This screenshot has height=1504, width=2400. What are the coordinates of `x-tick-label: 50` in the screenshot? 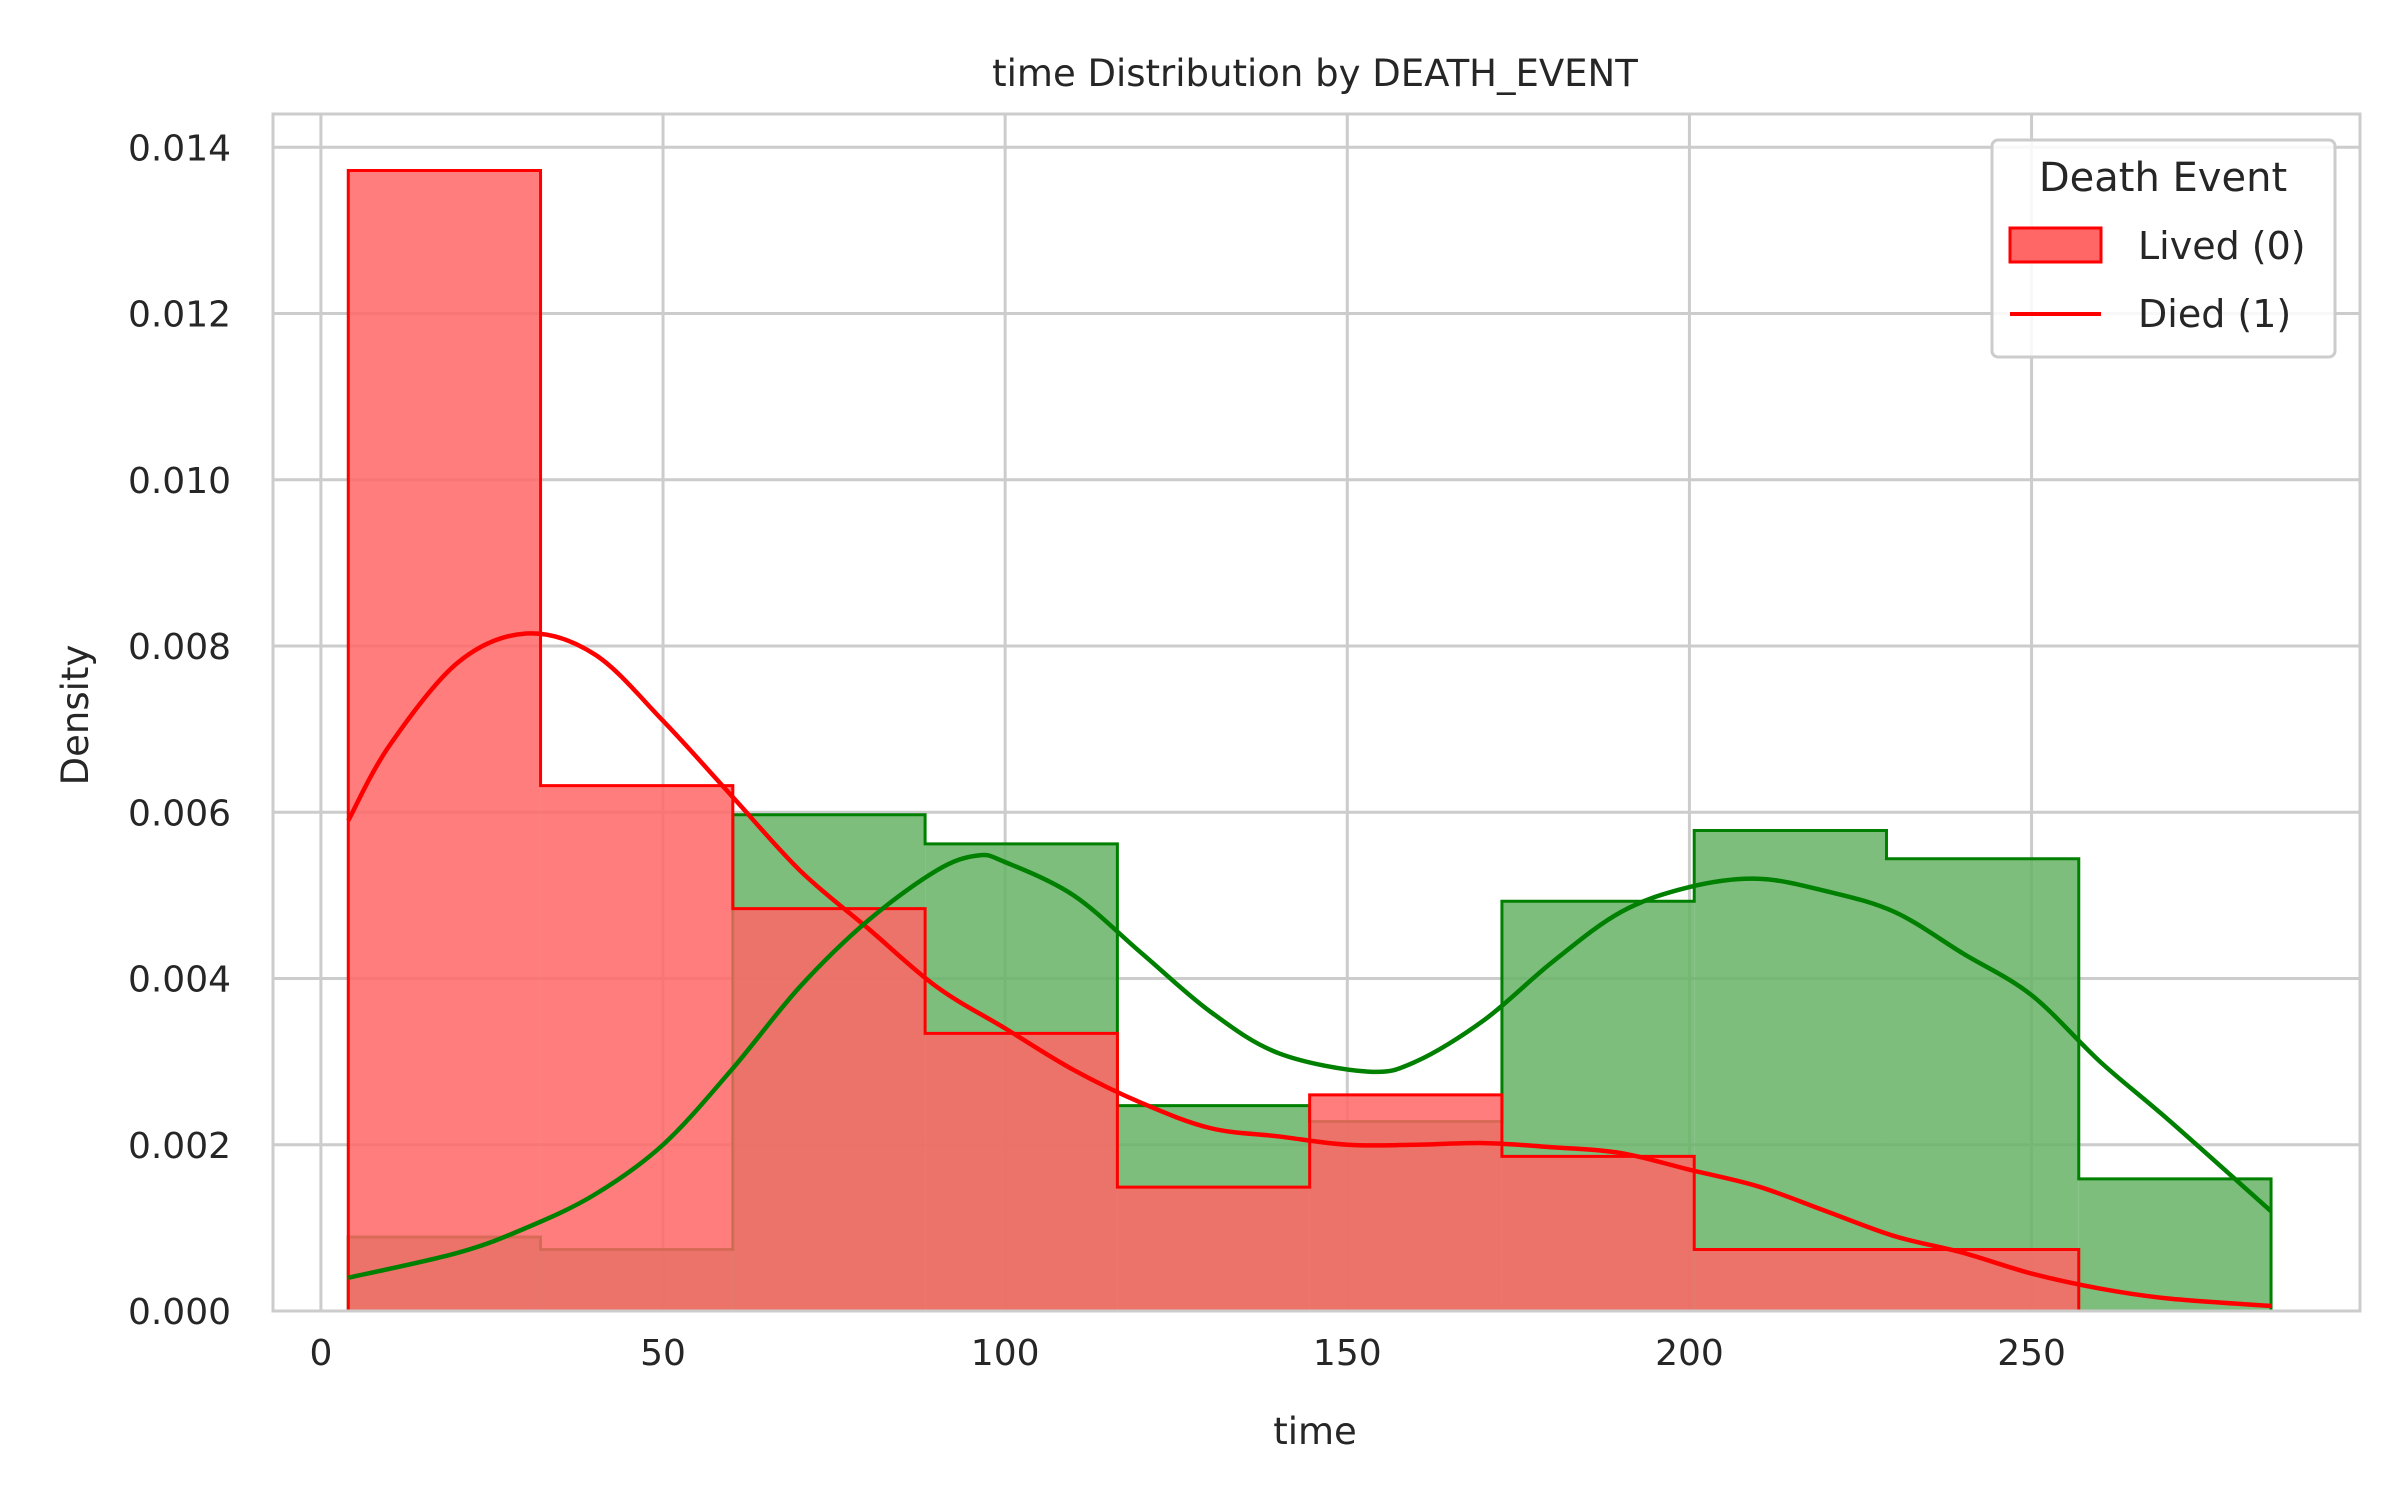 It's located at (663, 1353).